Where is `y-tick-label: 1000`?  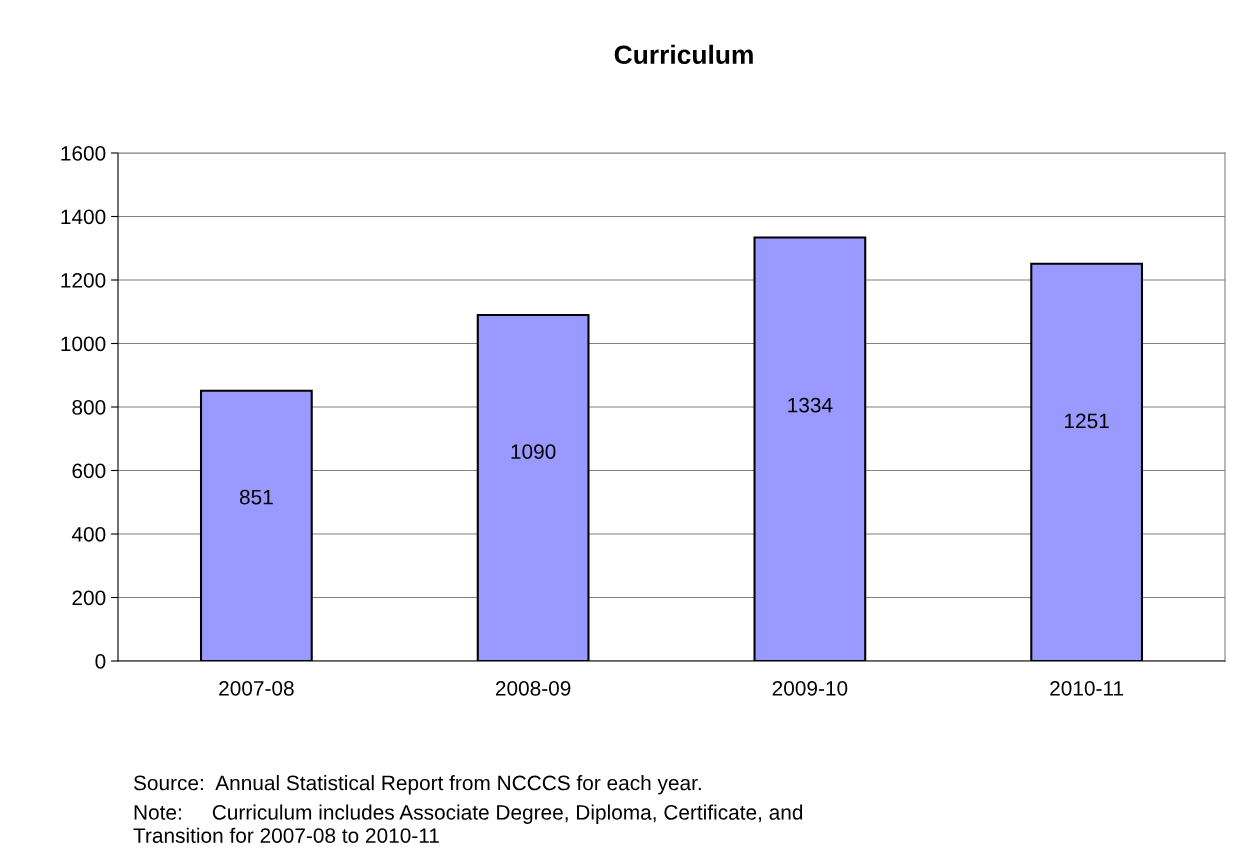
y-tick-label: 1000 is located at coordinates (83, 344).